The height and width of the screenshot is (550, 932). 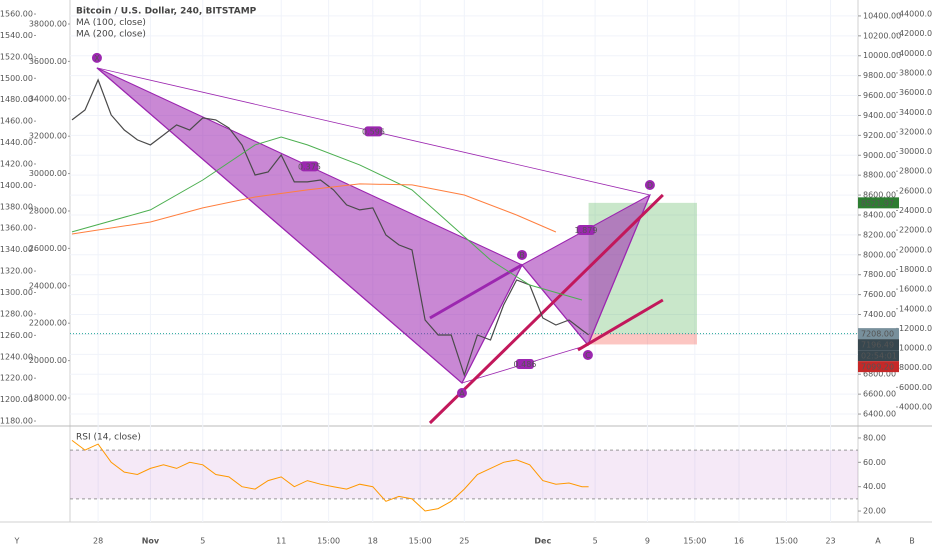 I want to click on ratio-label: 1.879, so click(x=586, y=230).